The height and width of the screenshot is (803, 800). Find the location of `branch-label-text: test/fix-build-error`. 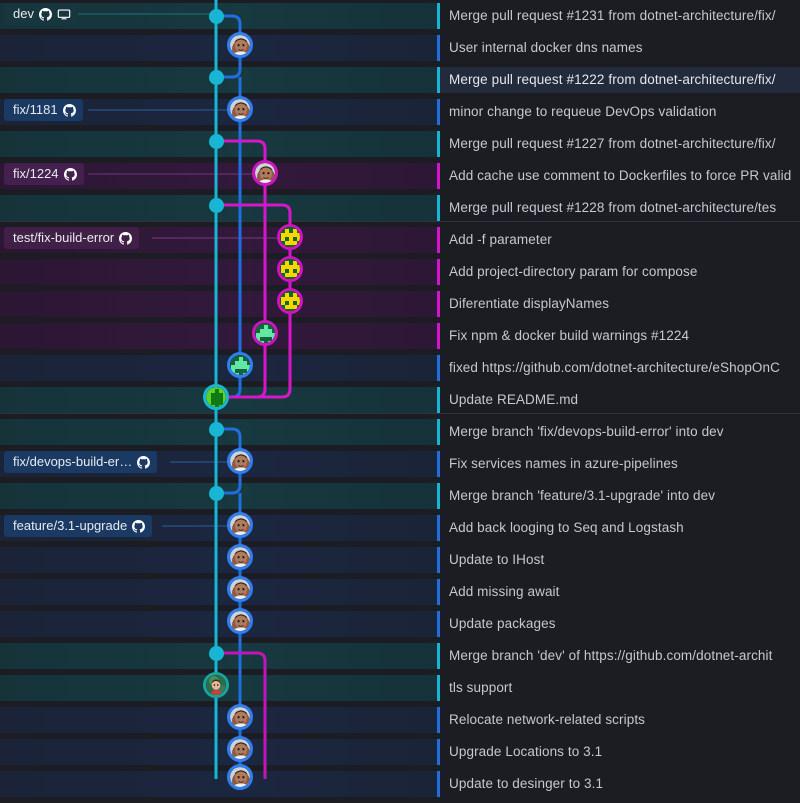

branch-label-text: test/fix-build-error is located at coordinates (64, 237).